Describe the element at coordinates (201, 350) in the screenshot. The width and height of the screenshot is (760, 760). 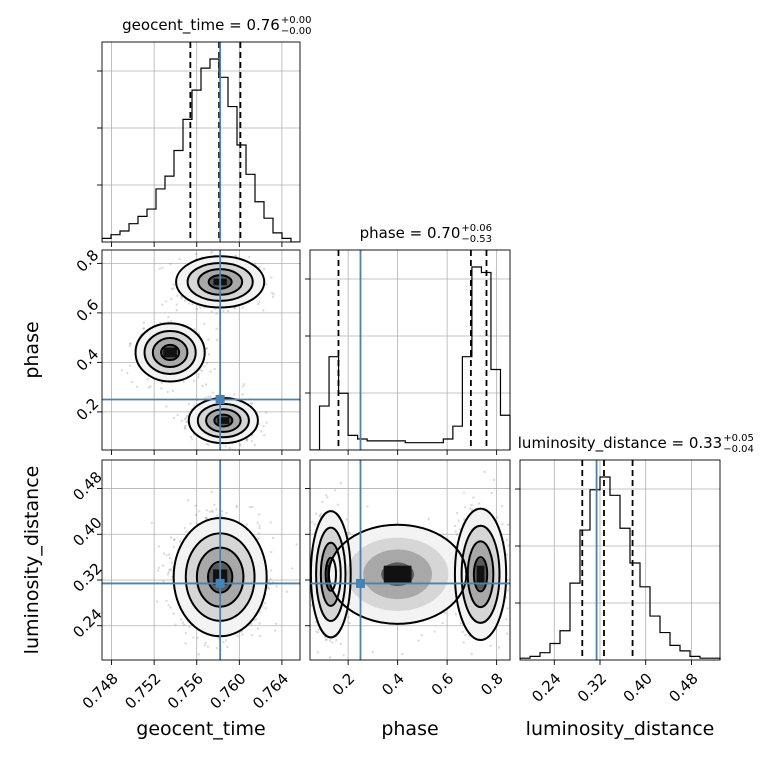
I see `panel-frame-geocent_time-phase` at that location.